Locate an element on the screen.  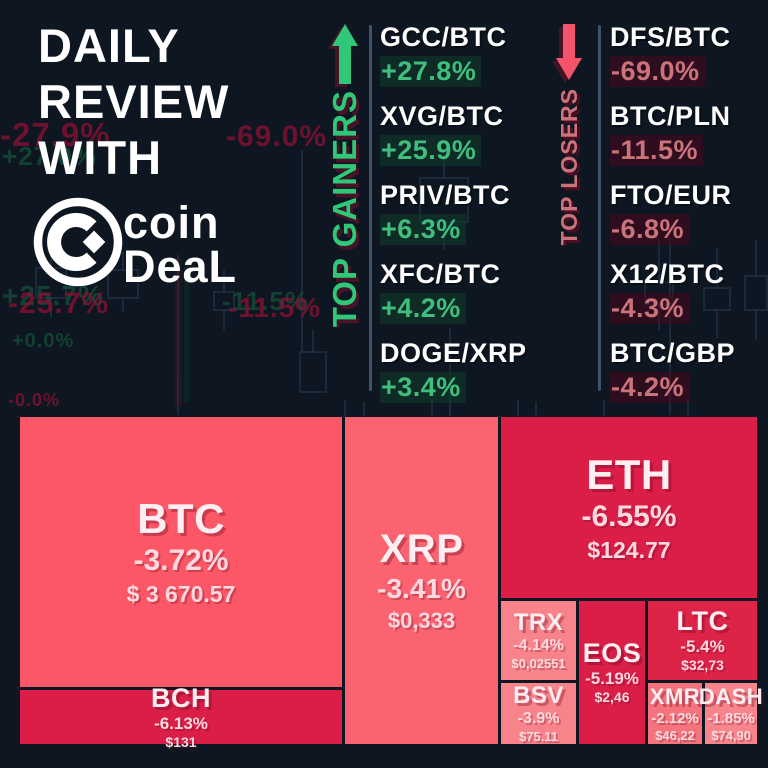
treemap-block-btc: BTC -3.72% $ 3 670.57 is located at coordinates (181, 552).